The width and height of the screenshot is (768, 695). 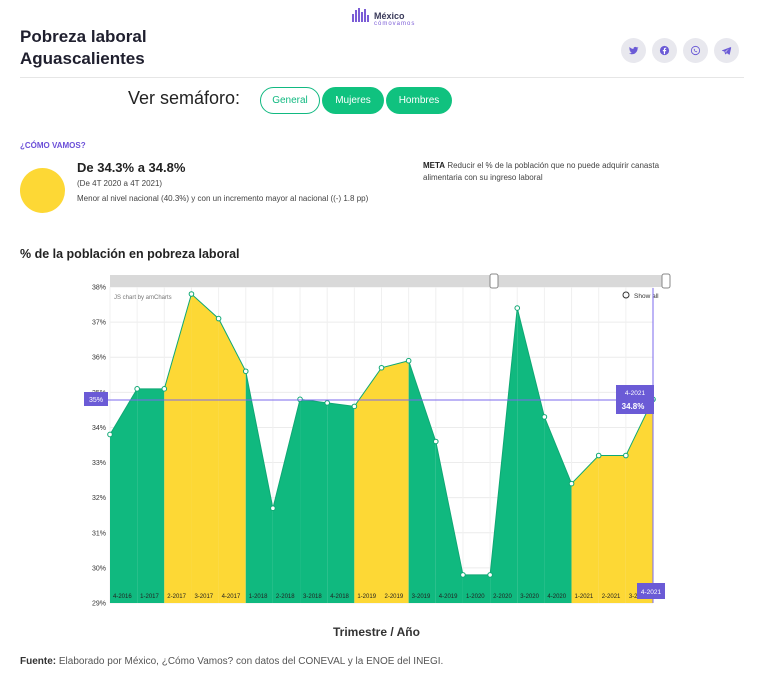 I want to click on x-tick-label: 2-2020, so click(x=502, y=597).